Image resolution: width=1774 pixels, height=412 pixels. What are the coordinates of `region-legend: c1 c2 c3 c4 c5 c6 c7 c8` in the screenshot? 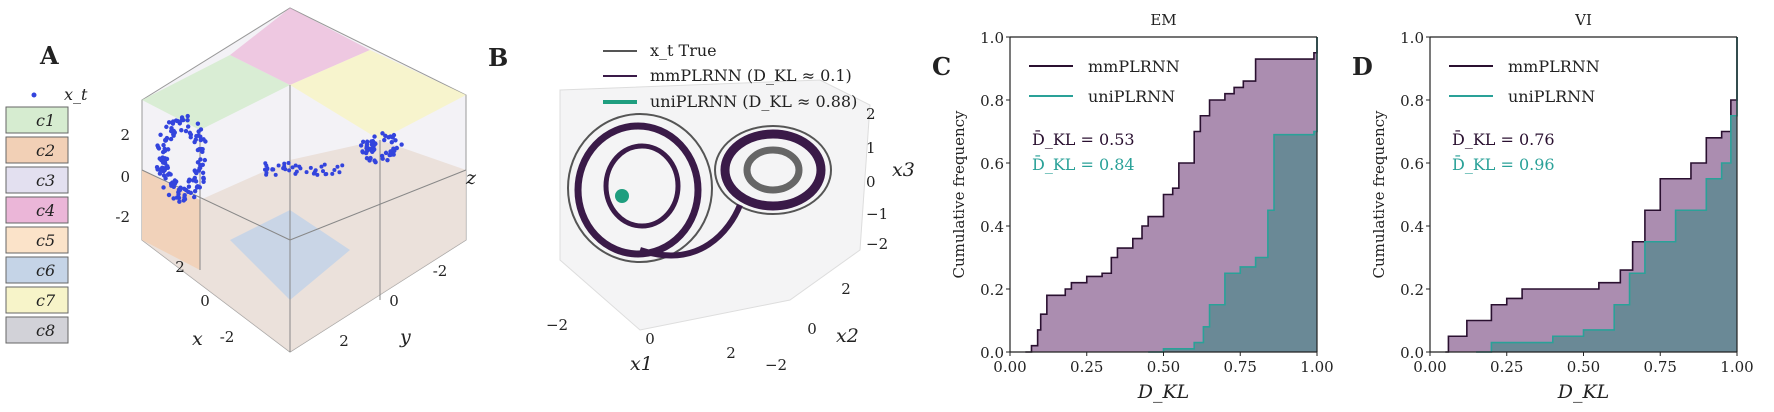 It's located at (37, 225).